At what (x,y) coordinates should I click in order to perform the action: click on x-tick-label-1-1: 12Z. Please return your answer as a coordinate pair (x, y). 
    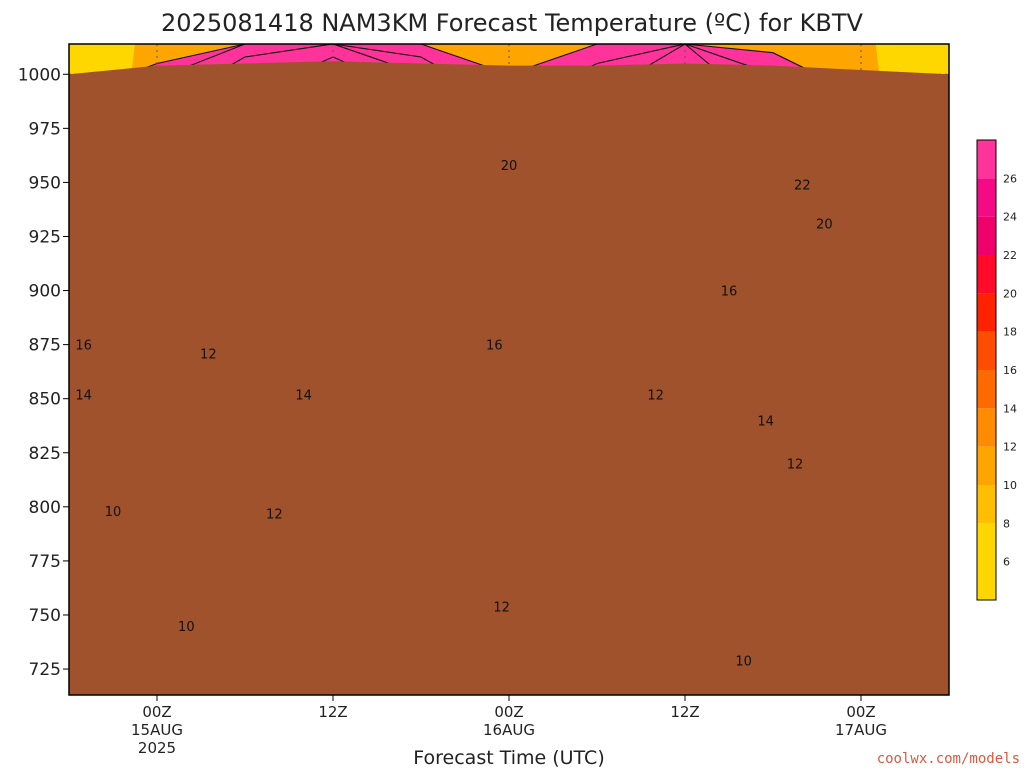
    Looking at the image, I should click on (332, 712).